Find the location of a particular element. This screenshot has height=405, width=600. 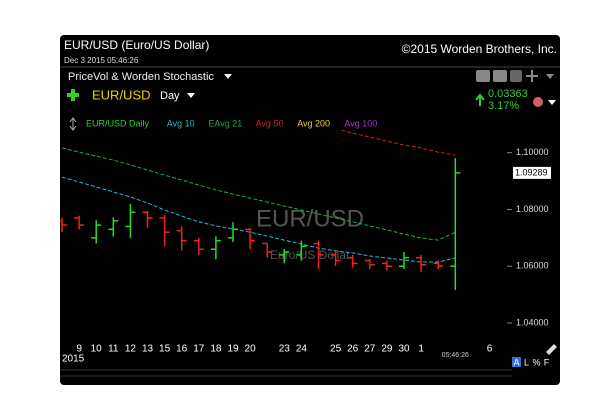

x-tick-label: 13 is located at coordinates (148, 349).